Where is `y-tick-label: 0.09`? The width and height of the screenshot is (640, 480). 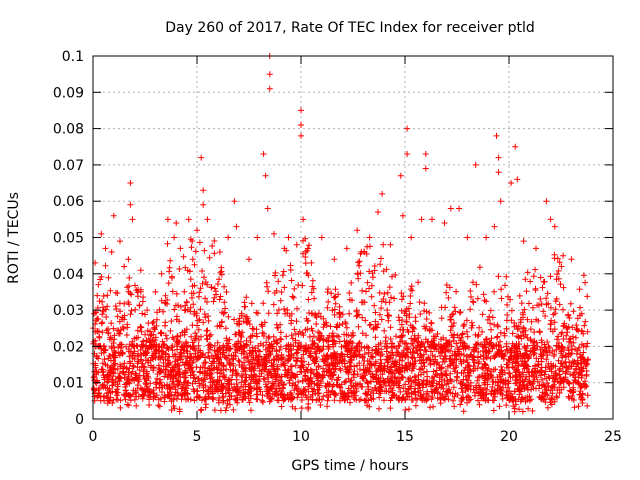
y-tick-label: 0.09 is located at coordinates (68, 93).